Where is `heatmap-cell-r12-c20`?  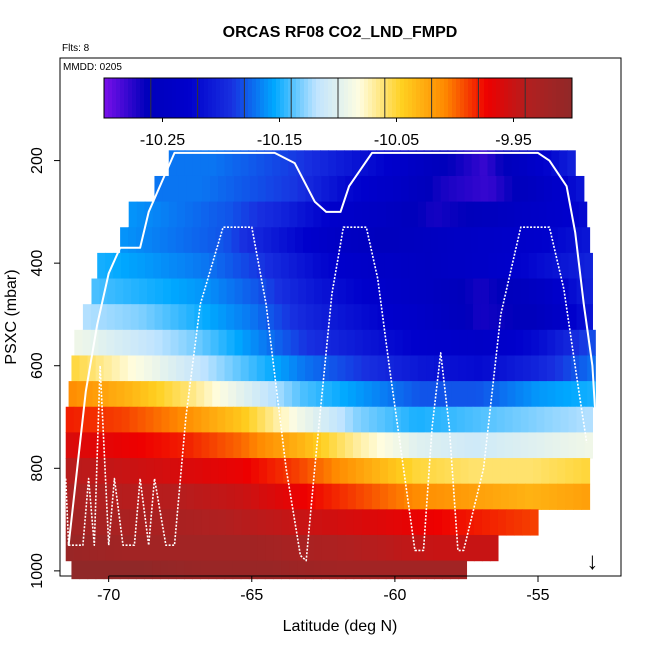 heatmap-cell-r12-c20 is located at coordinates (231, 471).